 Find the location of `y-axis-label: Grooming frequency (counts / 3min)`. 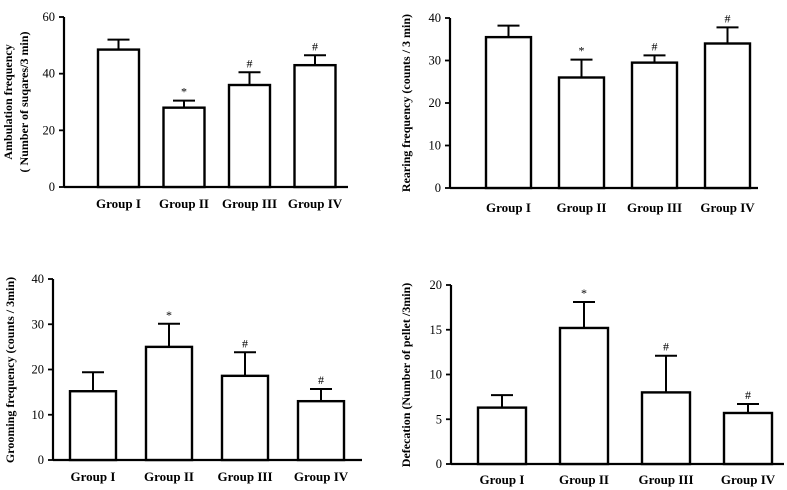

y-axis-label: Grooming frequency (counts / 3min) is located at coordinates (10, 370).